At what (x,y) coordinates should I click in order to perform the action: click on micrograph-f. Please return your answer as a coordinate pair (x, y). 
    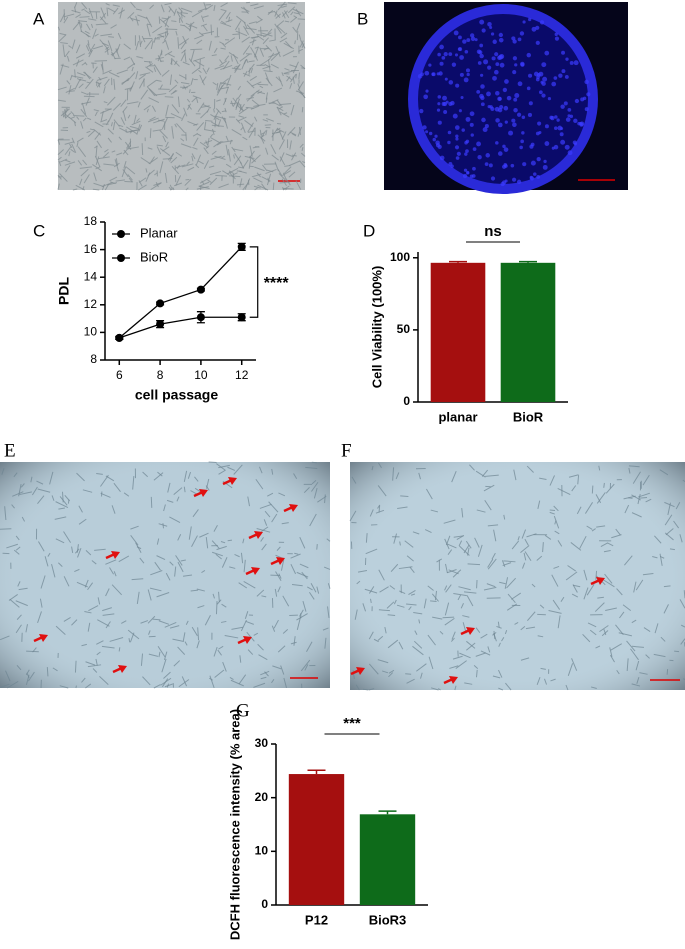
    Looking at the image, I should click on (517, 576).